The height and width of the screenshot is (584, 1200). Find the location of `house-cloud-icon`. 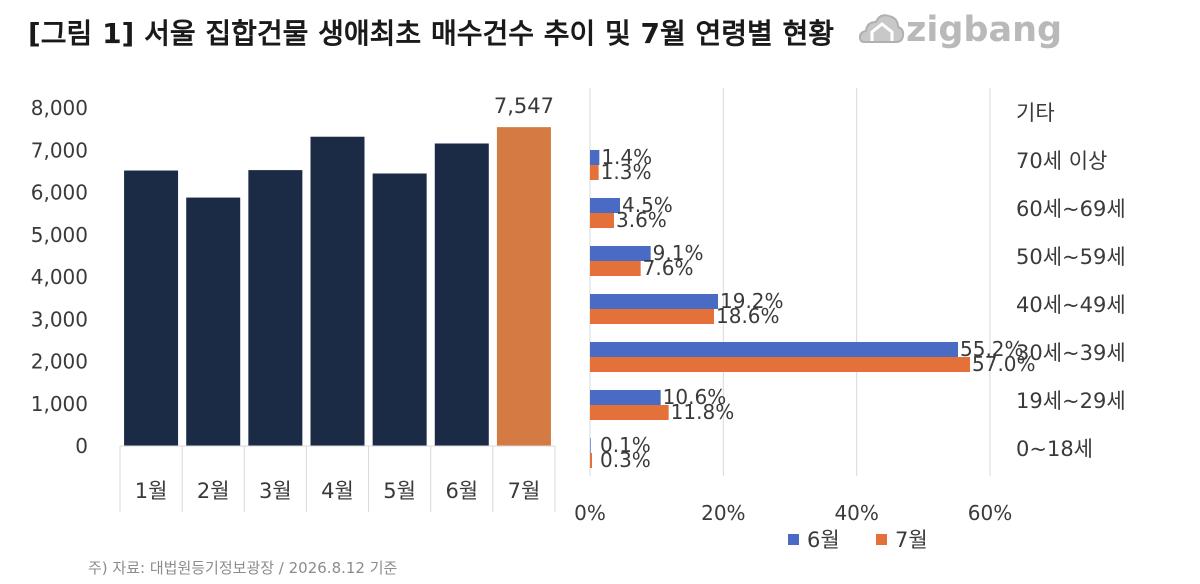

house-cloud-icon is located at coordinates (881, 28).